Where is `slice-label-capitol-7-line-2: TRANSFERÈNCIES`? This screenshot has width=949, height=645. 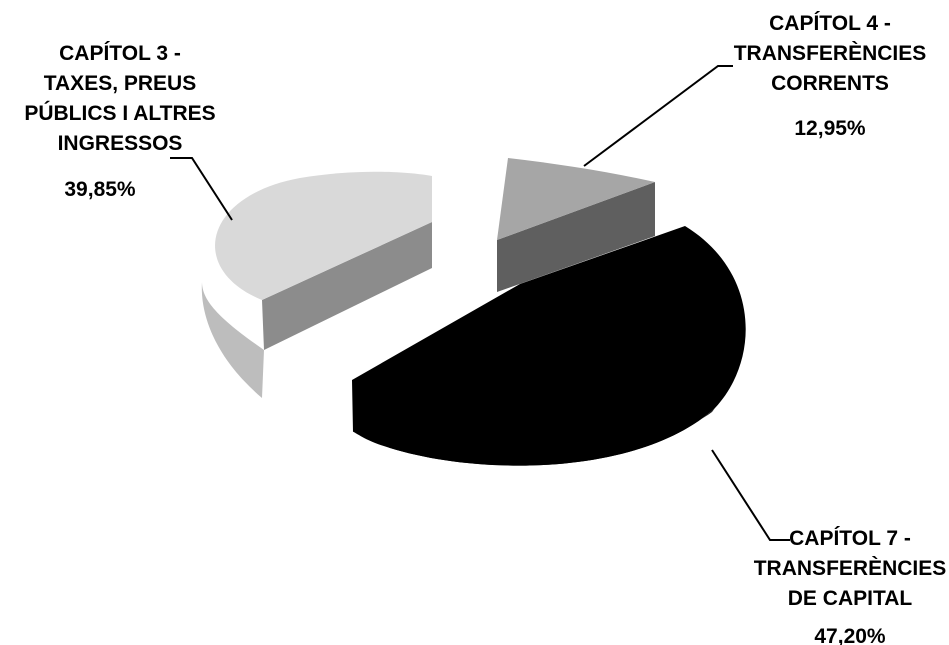
slice-label-capitol-7-line-2: TRANSFERÈNCIES is located at coordinates (850, 568).